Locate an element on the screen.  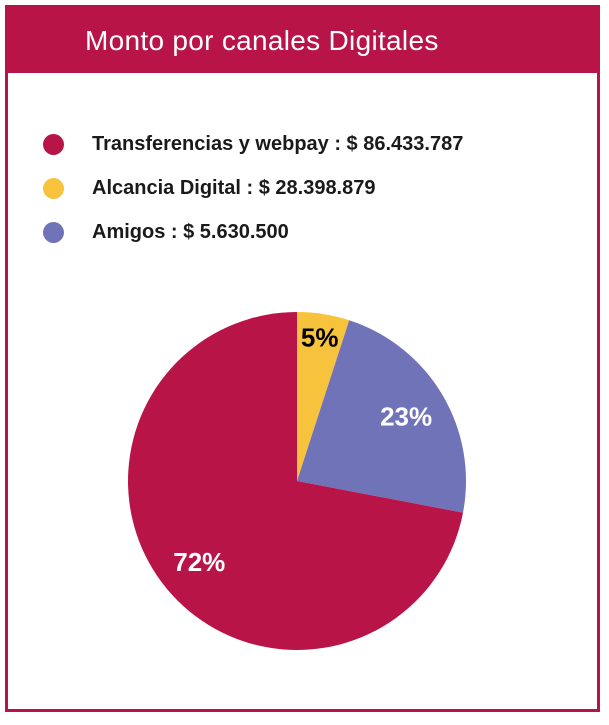
legend-swatch-transferencias is located at coordinates (53, 144).